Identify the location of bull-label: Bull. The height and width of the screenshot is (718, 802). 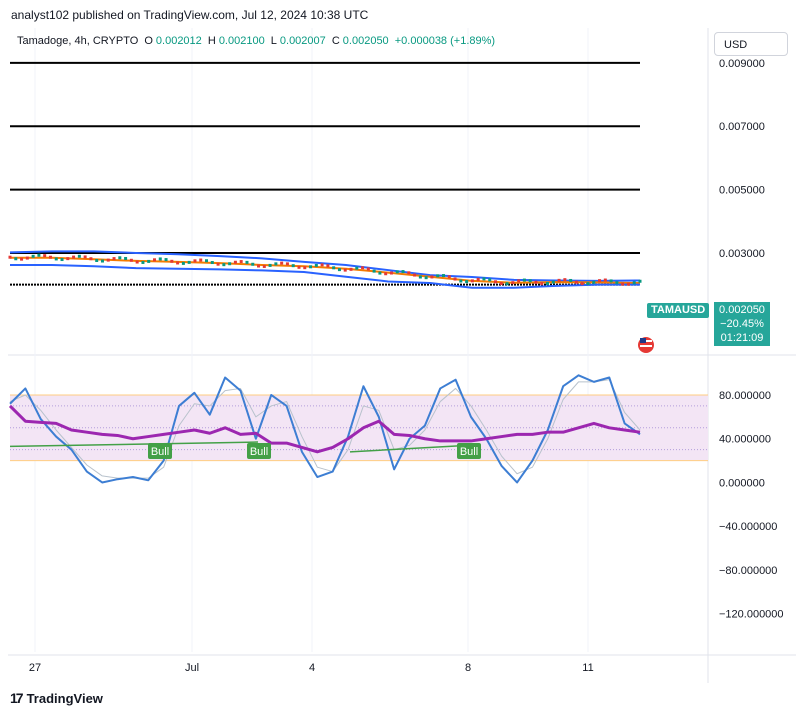
(469, 452).